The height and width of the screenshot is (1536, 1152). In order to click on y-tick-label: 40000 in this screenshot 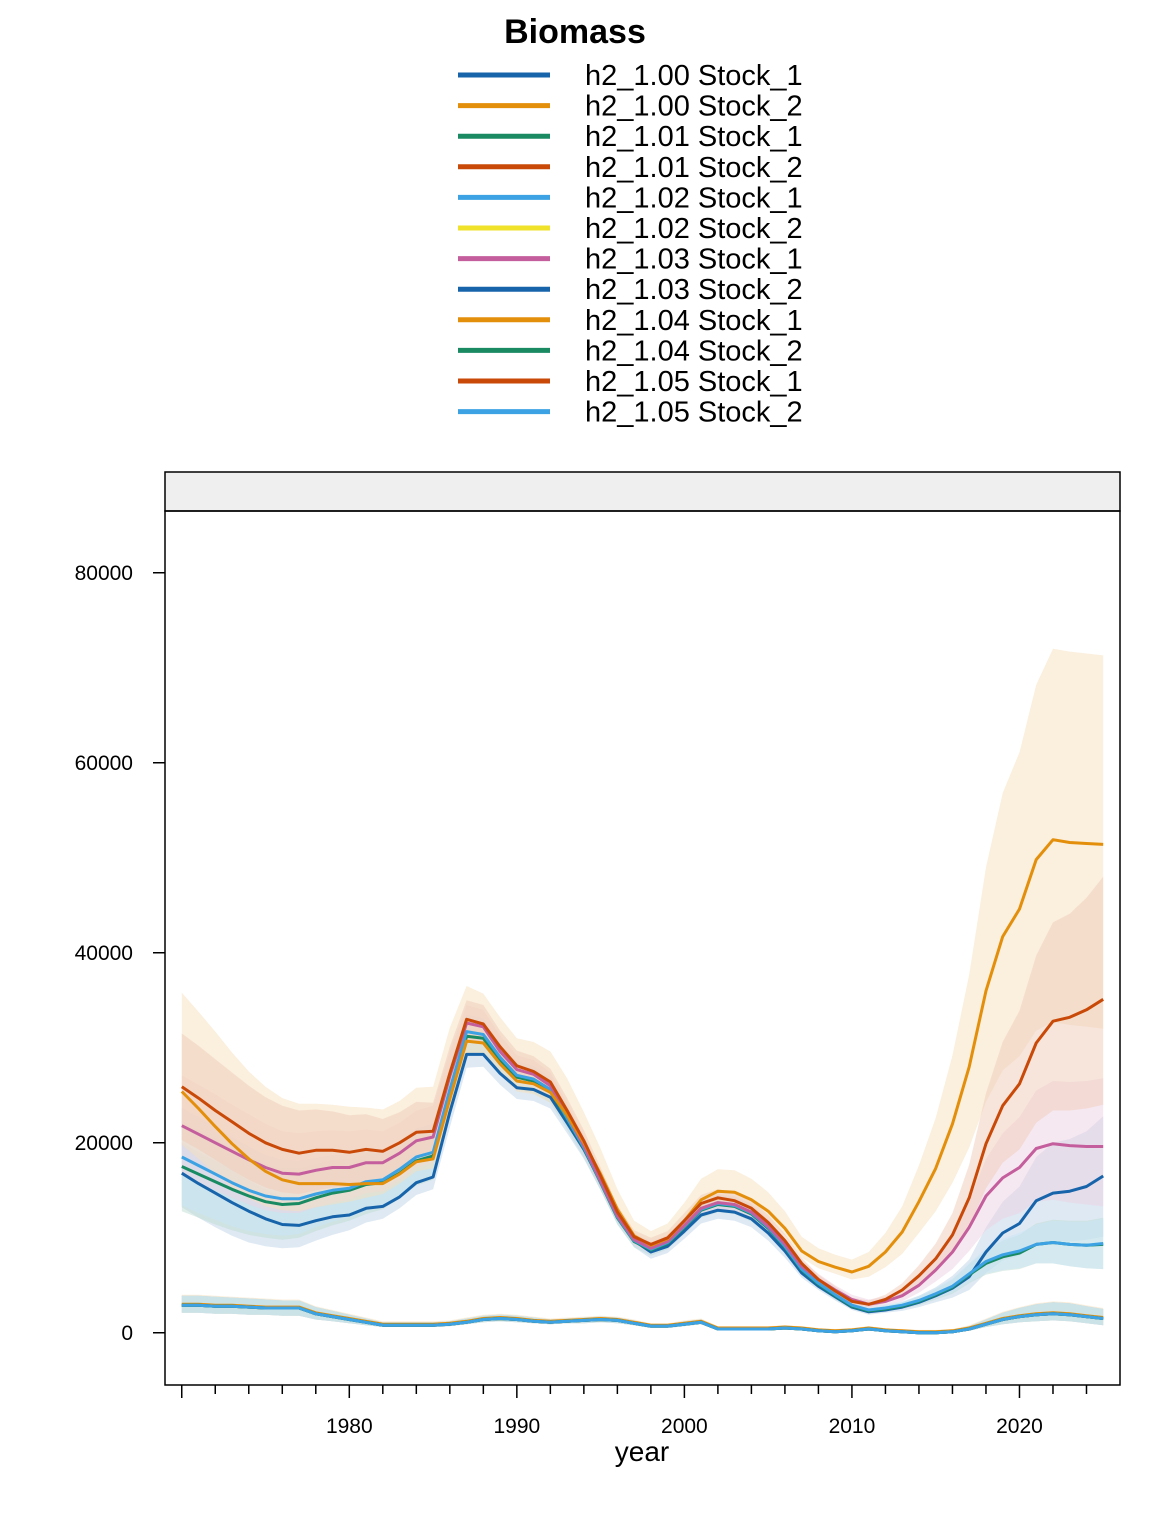, I will do `click(104, 953)`.